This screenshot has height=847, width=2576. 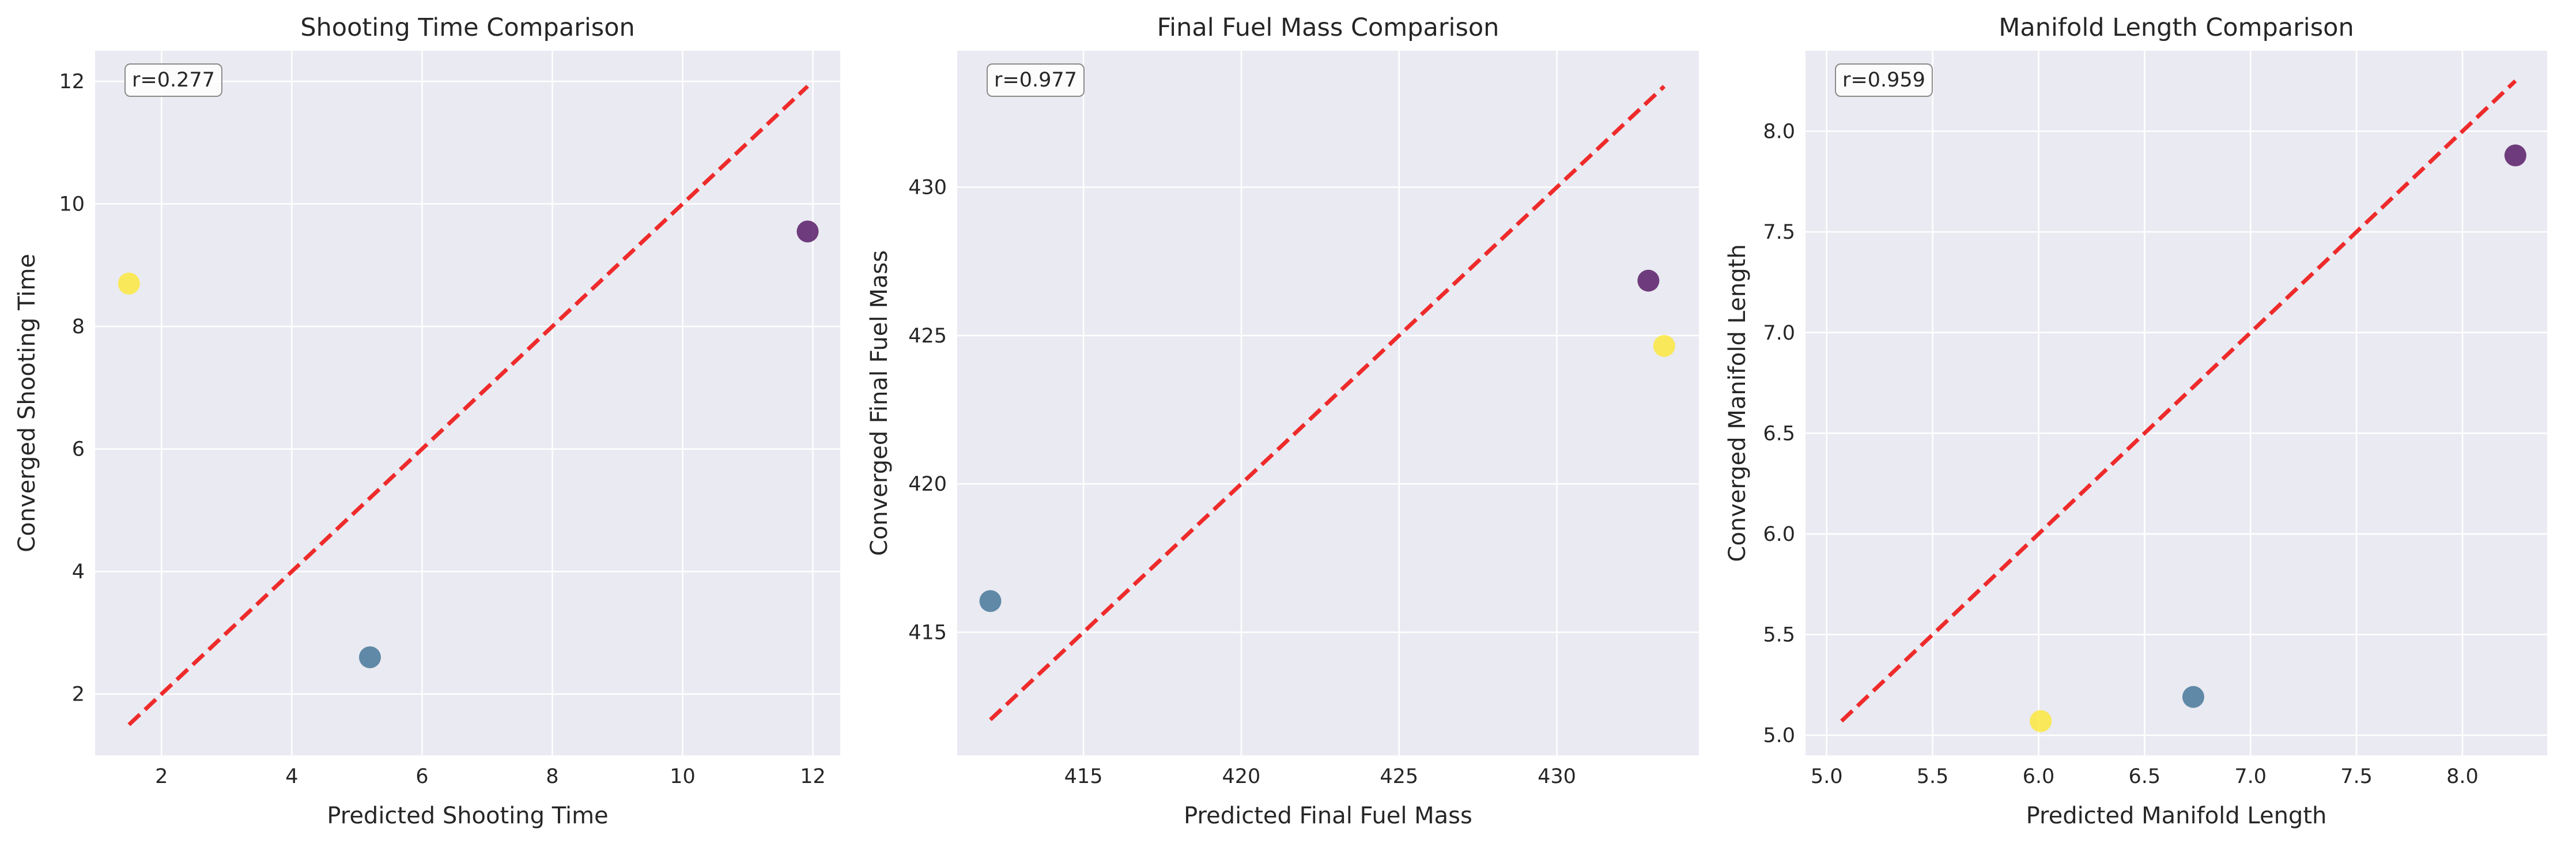 I want to click on x-tick-label: 6, so click(x=422, y=776).